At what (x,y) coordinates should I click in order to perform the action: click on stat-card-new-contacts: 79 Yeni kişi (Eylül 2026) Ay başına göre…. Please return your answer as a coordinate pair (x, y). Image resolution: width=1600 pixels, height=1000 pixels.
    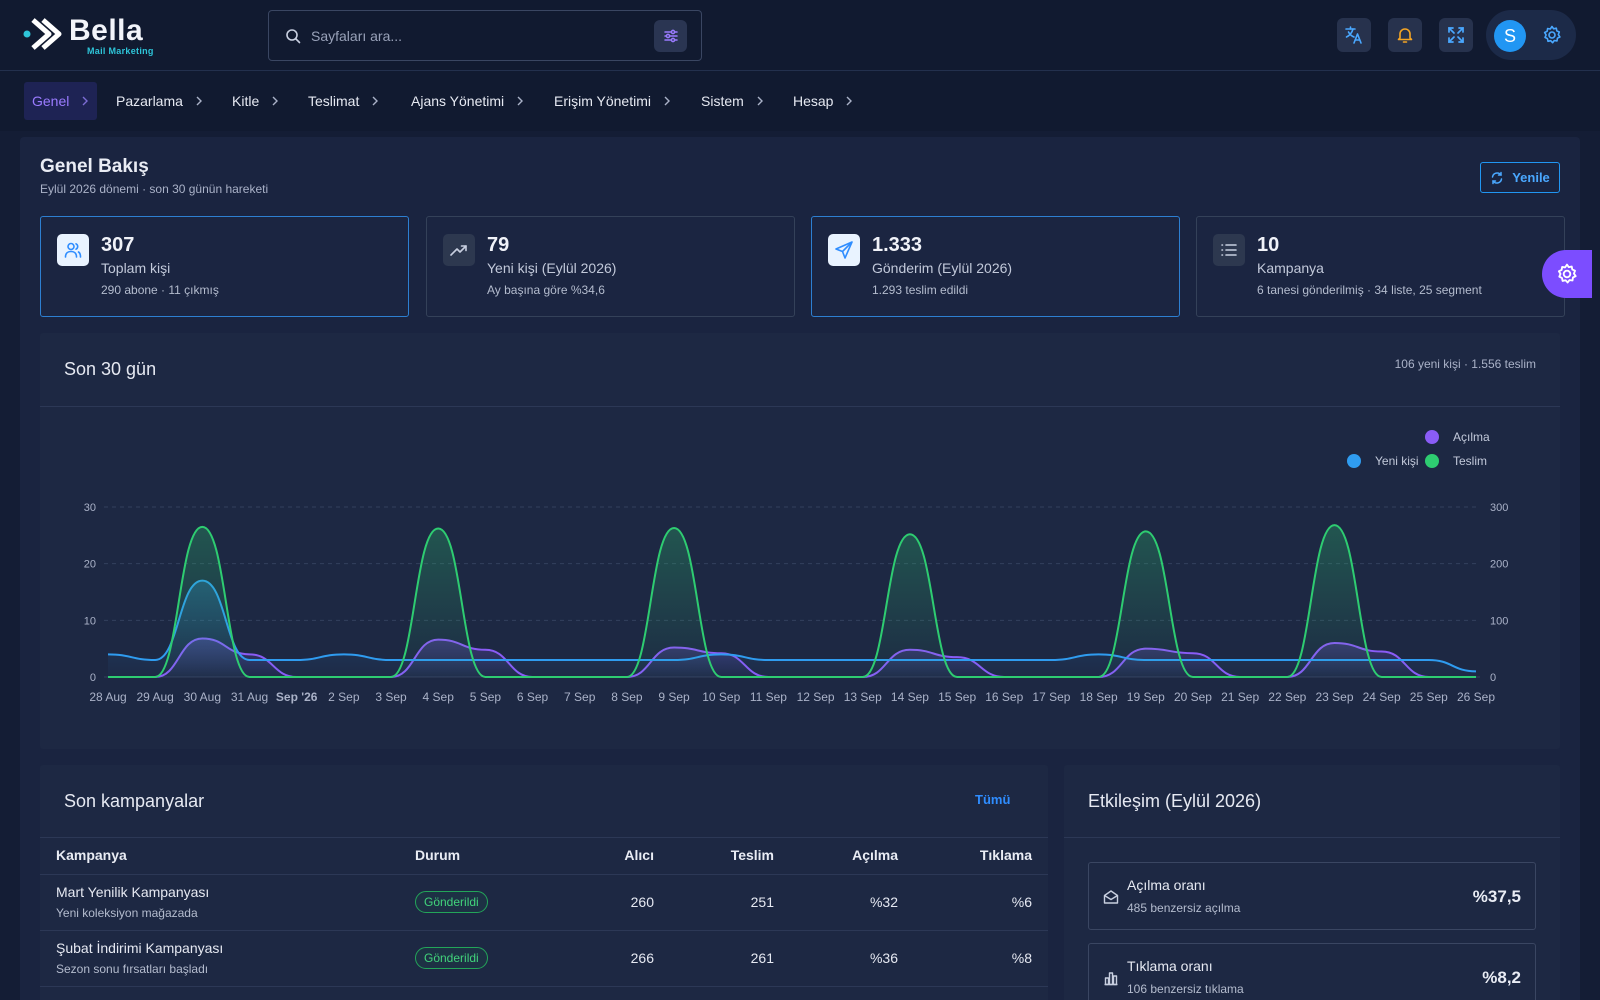
    Looking at the image, I should click on (610, 266).